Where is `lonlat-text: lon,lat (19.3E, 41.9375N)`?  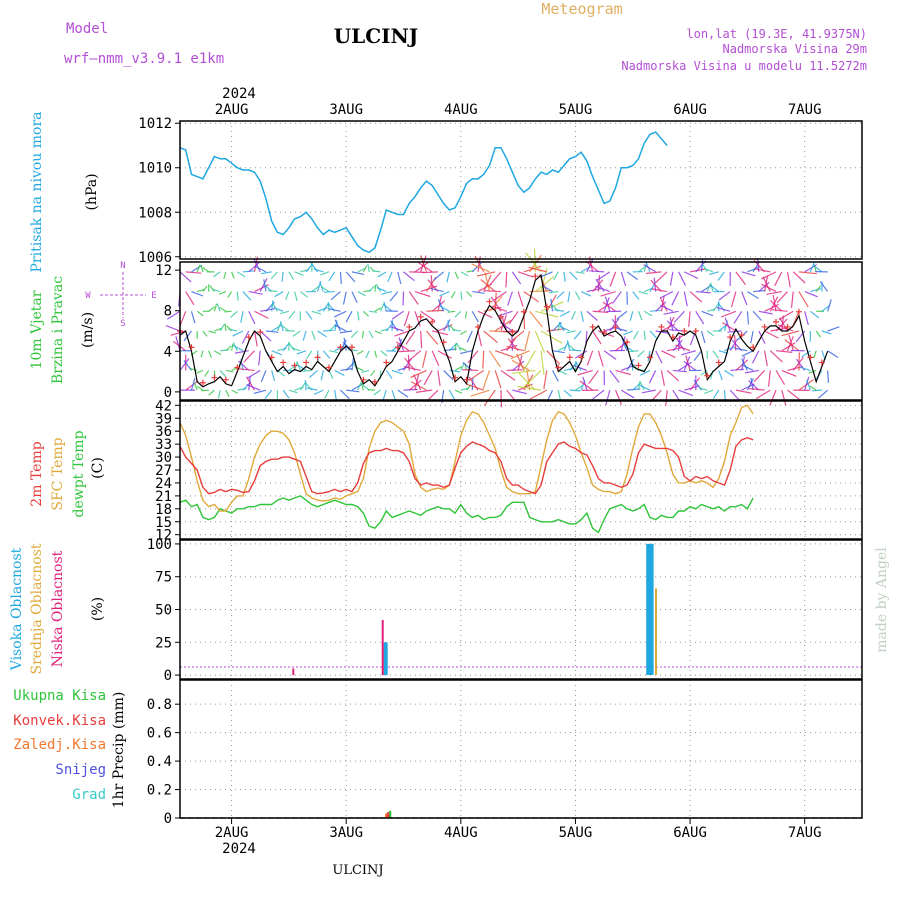
lonlat-text: lon,lat (19.3E, 41.9375N) is located at coordinates (776, 34).